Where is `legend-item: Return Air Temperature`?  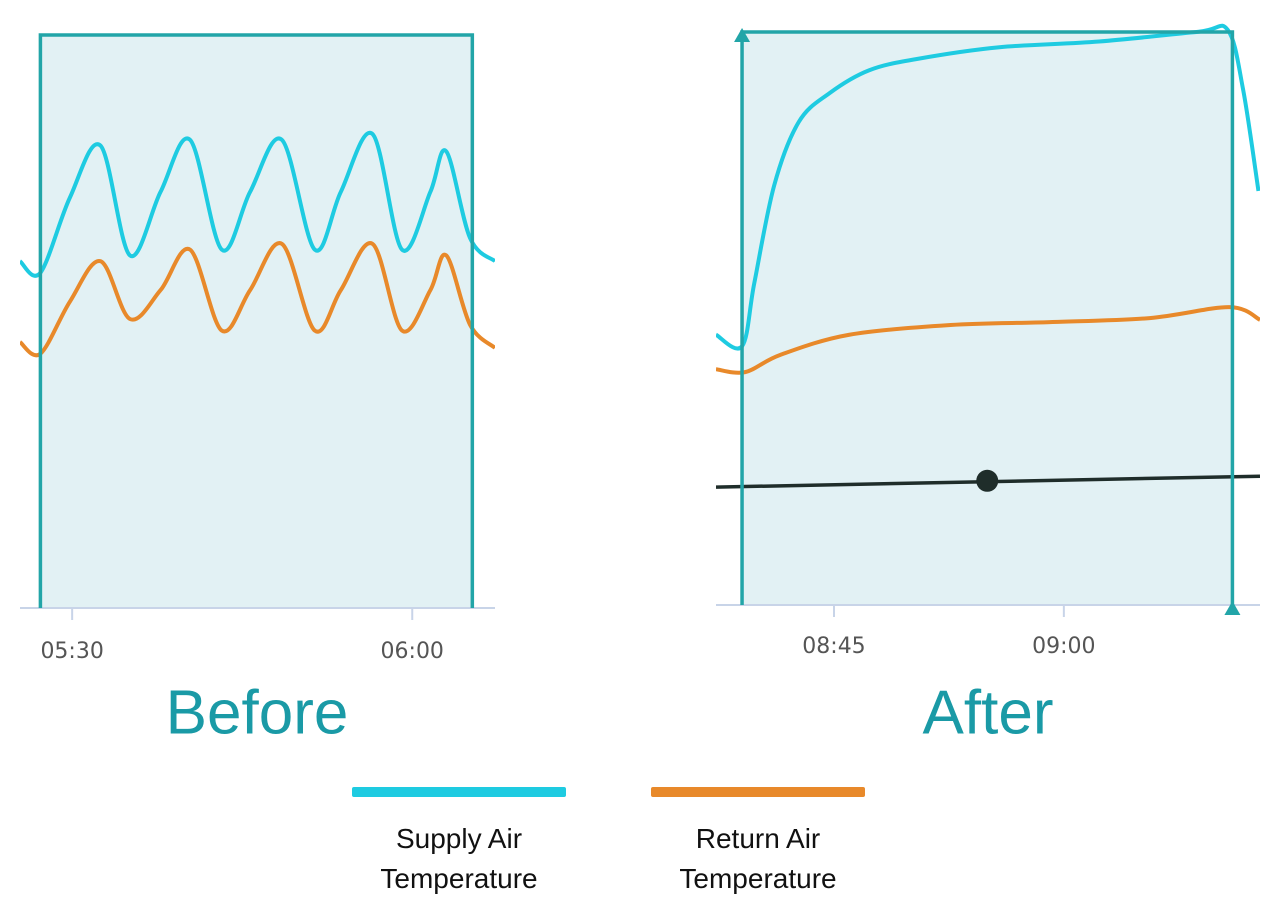 legend-item: Return Air Temperature is located at coordinates (758, 843).